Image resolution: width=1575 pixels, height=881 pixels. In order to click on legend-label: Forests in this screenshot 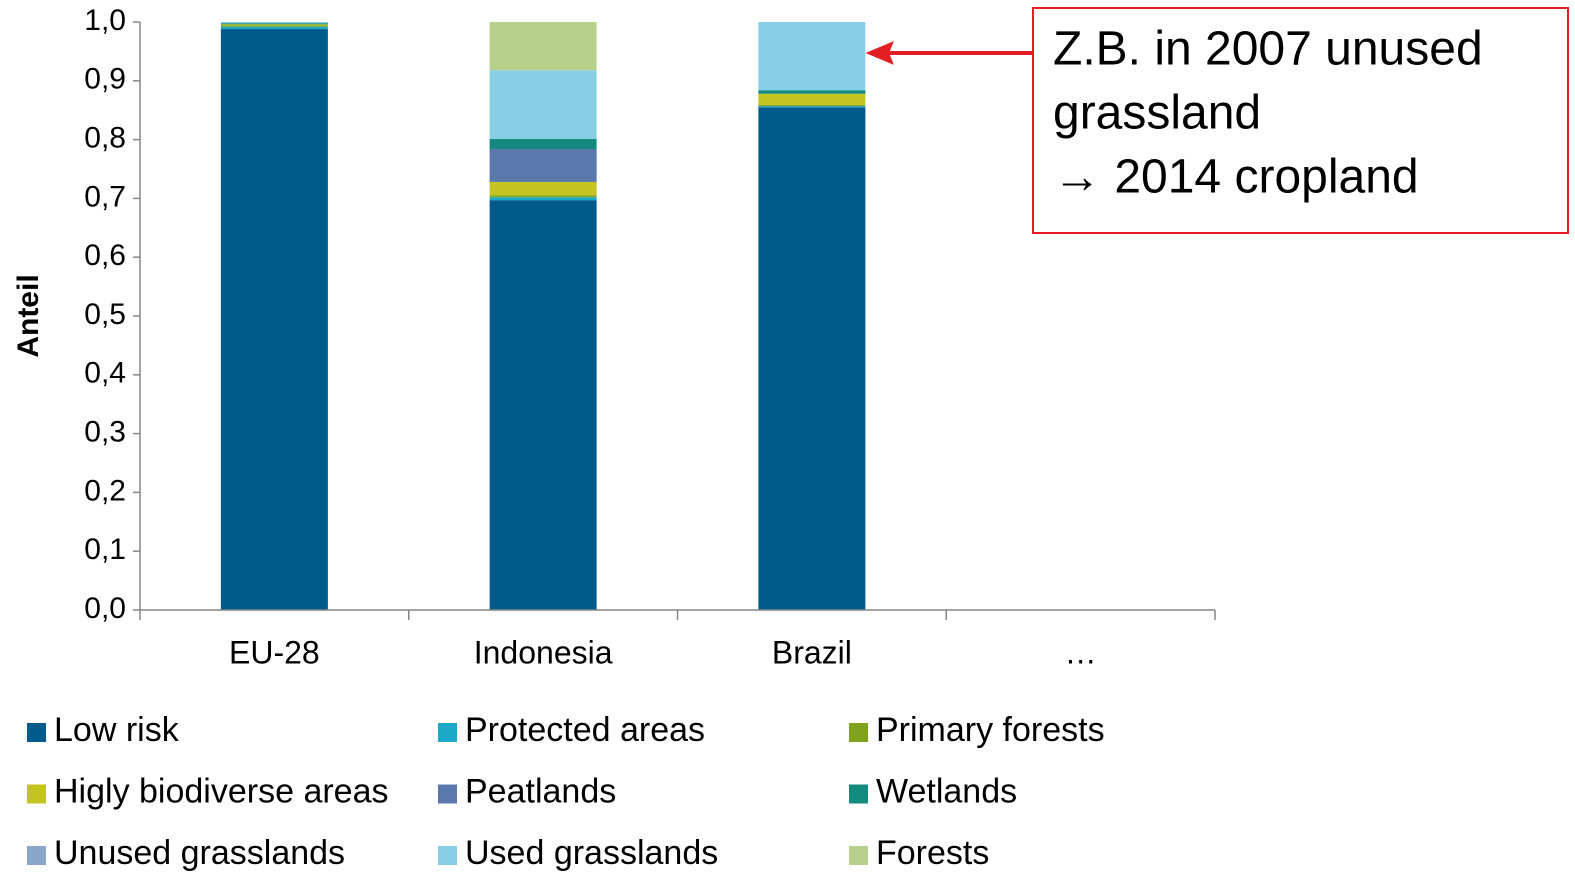, I will do `click(932, 853)`.